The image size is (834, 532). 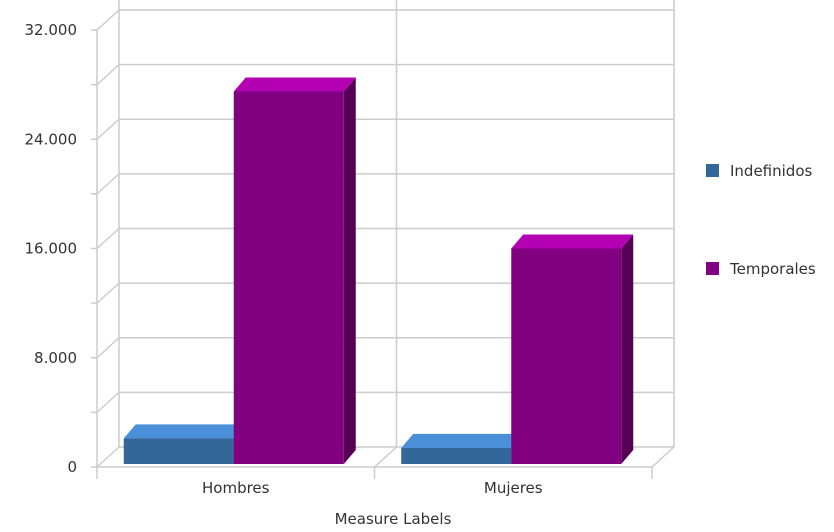 I want to click on bar-indefinidos-mujeres, so click(x=462, y=448).